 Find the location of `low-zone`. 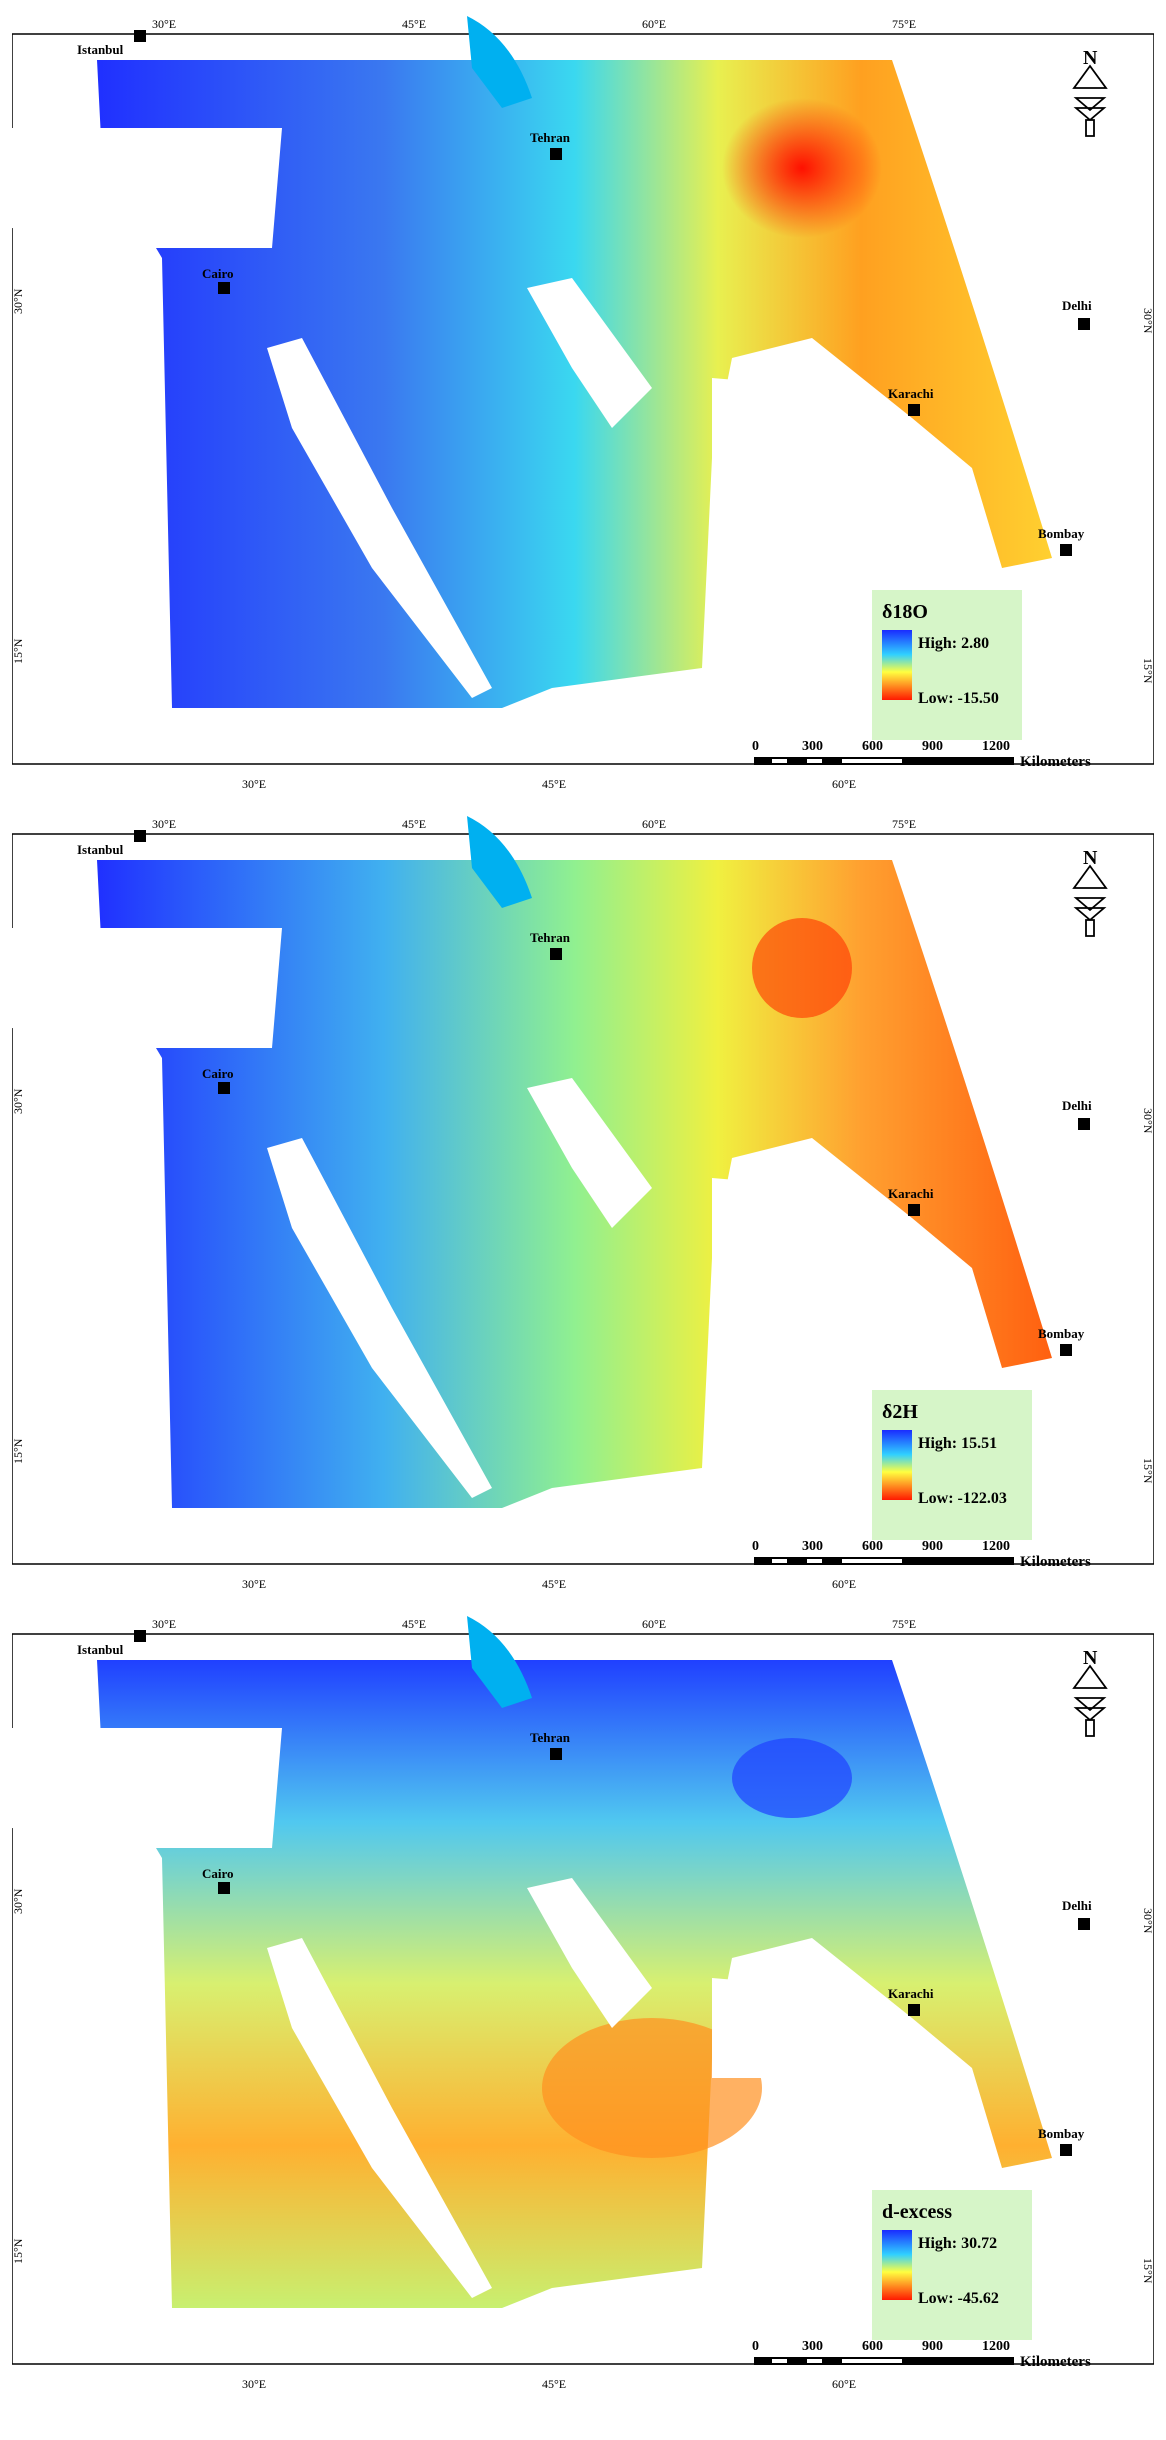

low-zone is located at coordinates (792, 1778).